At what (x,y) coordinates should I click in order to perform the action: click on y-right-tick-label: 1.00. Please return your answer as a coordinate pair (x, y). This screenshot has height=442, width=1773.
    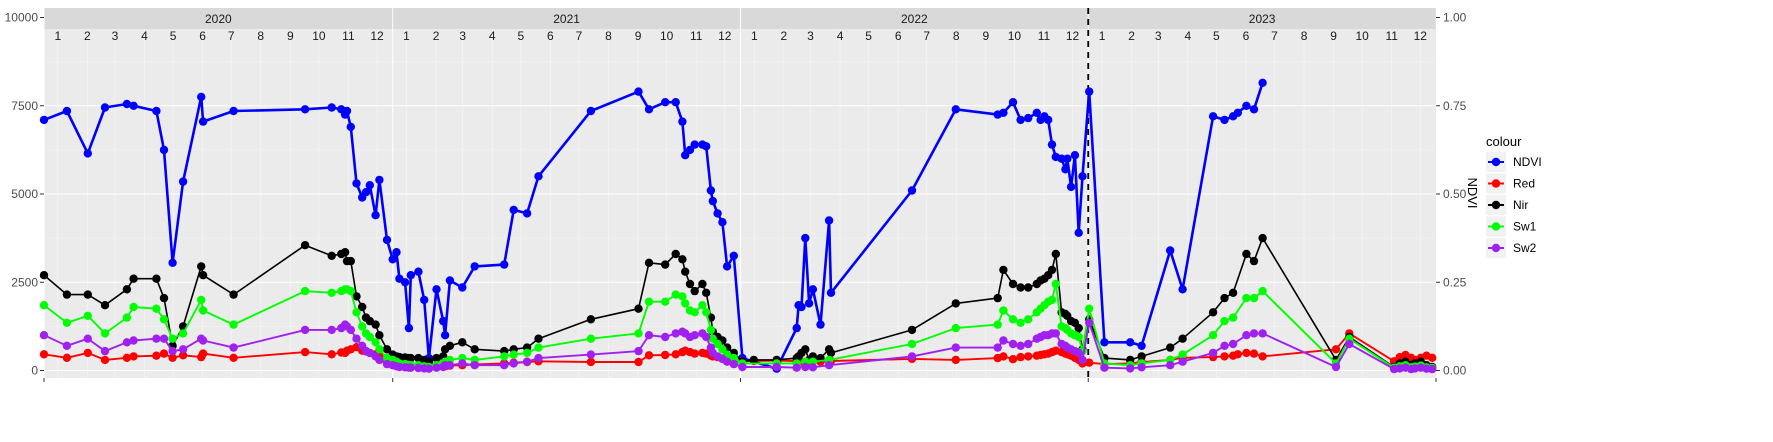
    Looking at the image, I should click on (1455, 18).